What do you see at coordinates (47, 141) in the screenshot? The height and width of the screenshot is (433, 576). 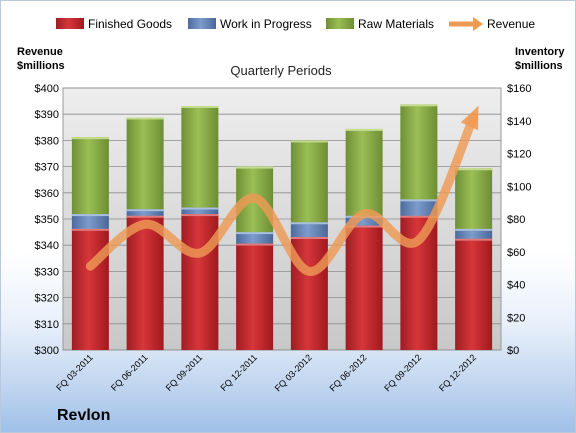 I see `left-tick-label: $380` at bounding box center [47, 141].